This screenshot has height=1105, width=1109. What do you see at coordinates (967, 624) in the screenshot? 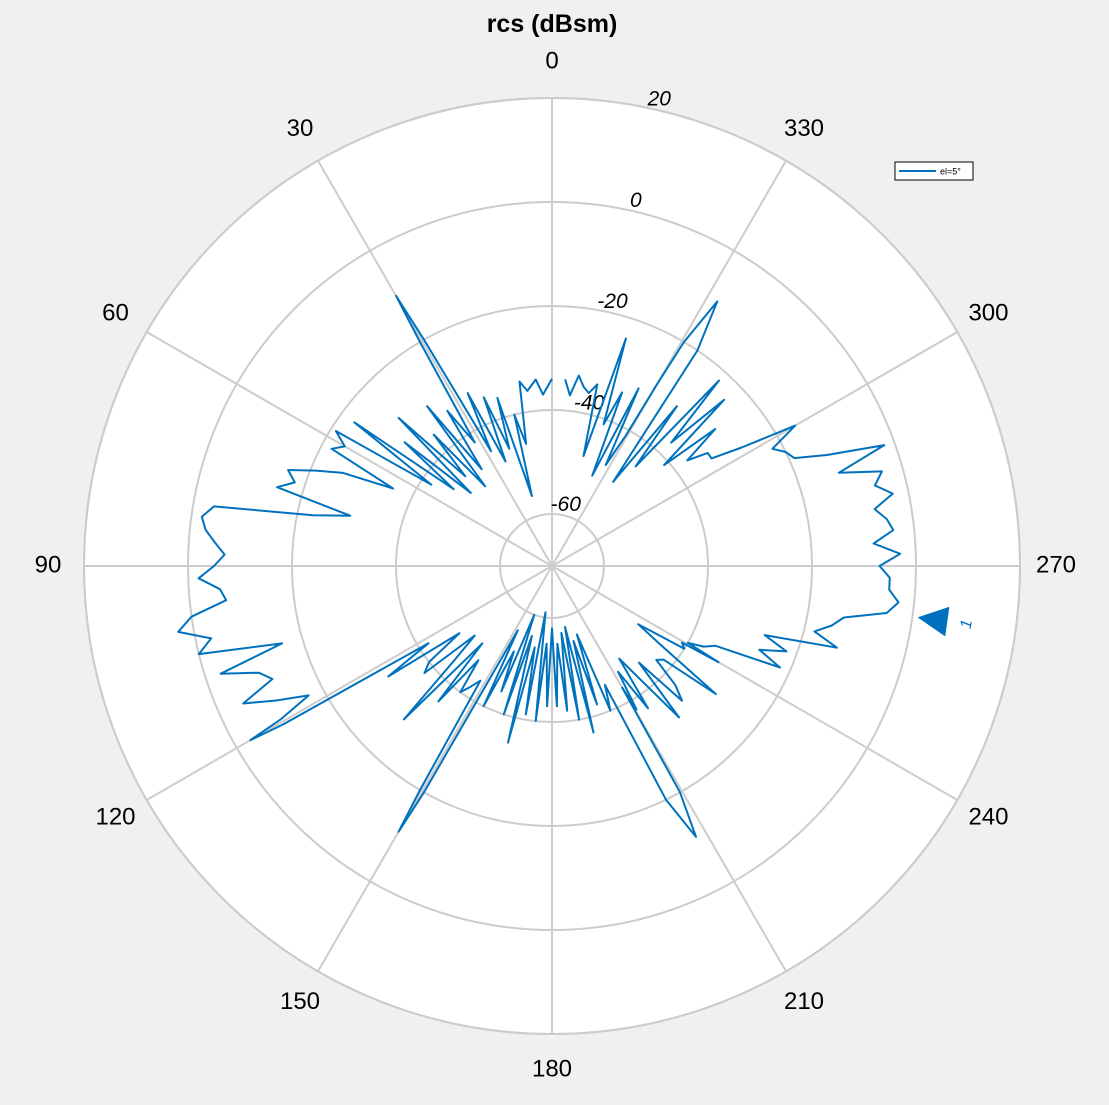
I see `data-marker-label: 1` at bounding box center [967, 624].